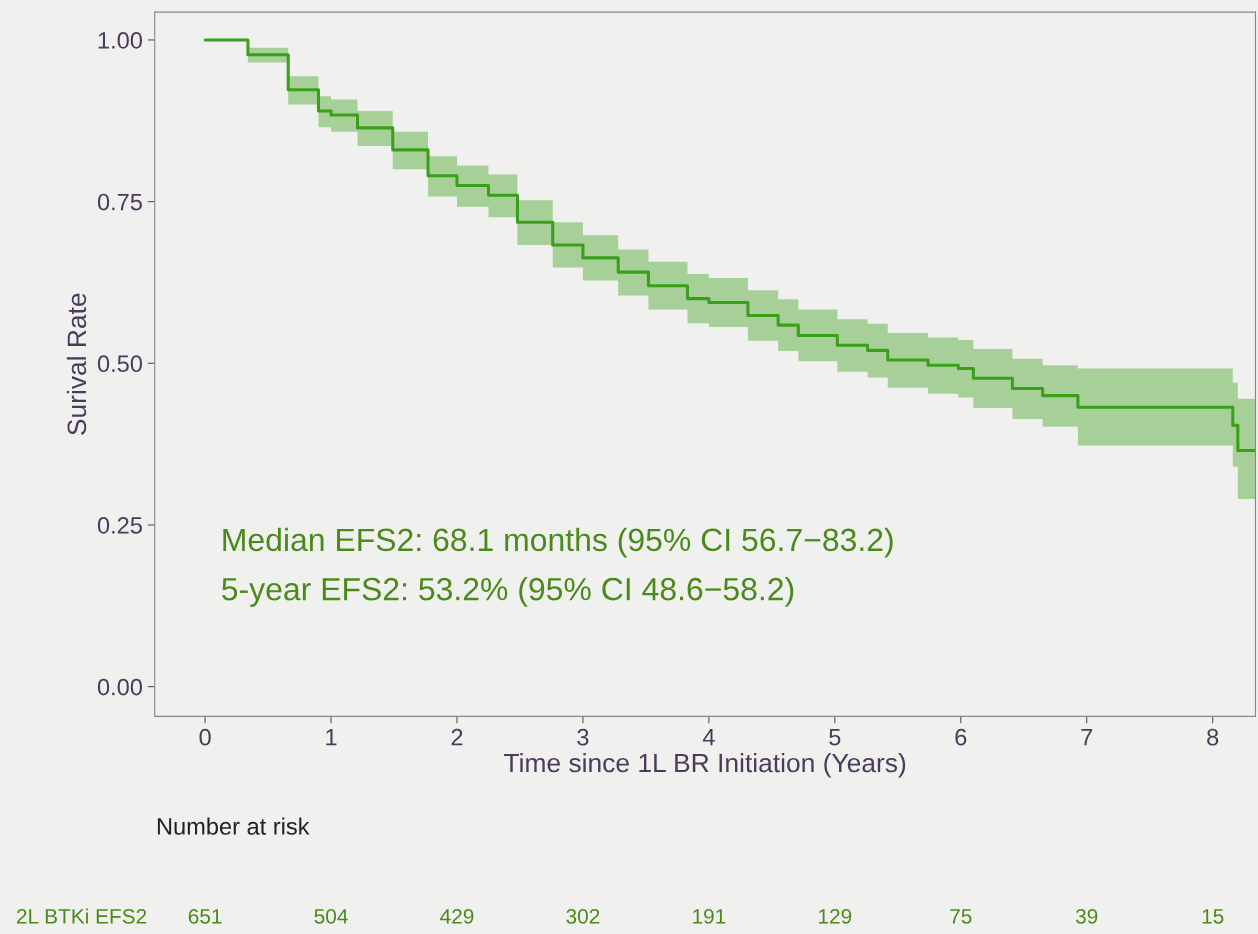  Describe the element at coordinates (205, 737) in the screenshot. I see `x-tick-label: 0` at that location.